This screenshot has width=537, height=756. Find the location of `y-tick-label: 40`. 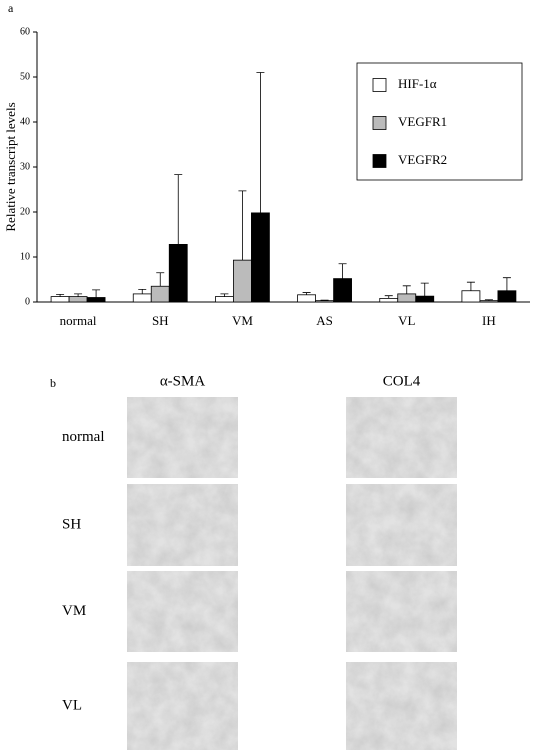

y-tick-label: 40 is located at coordinates (25, 121).